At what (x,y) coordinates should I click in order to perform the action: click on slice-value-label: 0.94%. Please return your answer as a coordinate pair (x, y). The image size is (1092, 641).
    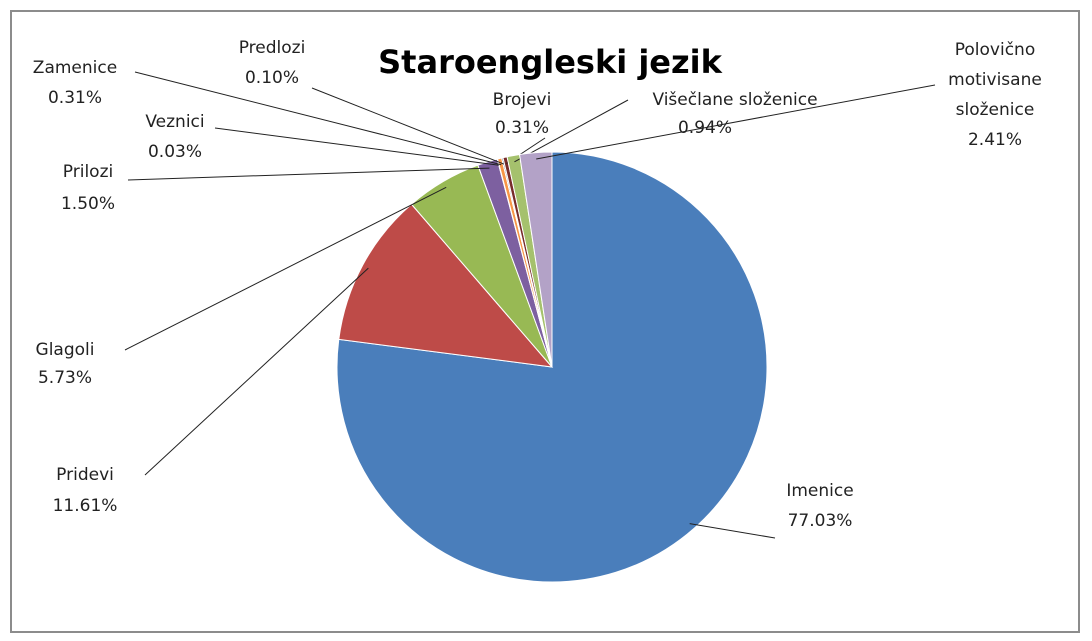
    Looking at the image, I should click on (705, 128).